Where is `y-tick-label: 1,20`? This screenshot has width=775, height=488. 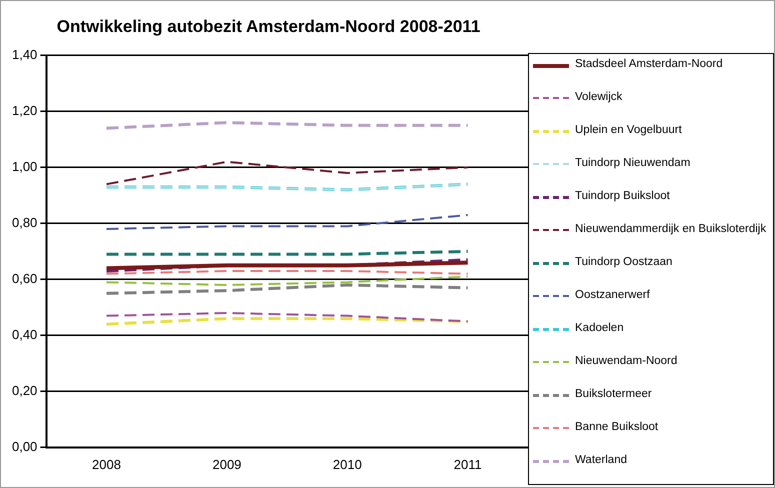
y-tick-label: 1,20 is located at coordinates (25, 110).